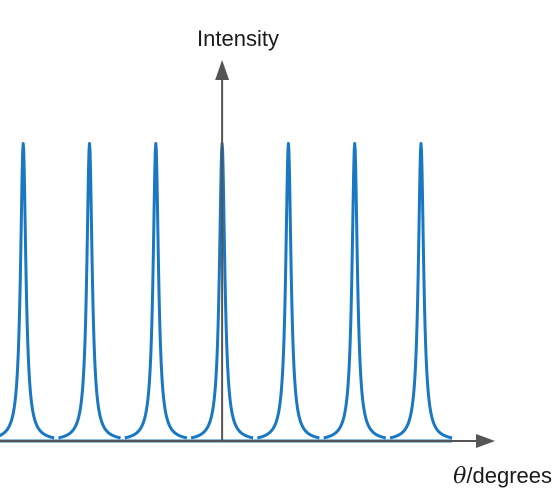 The height and width of the screenshot is (504, 558). I want to click on x-axis-arrow, so click(485, 441).